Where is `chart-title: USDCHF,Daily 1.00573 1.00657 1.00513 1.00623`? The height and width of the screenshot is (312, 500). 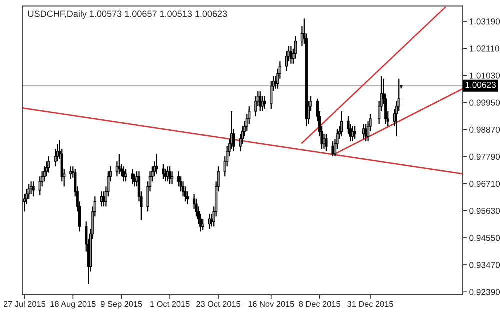 chart-title: USDCHF,Daily 1.00573 1.00657 1.00513 1.00623 is located at coordinates (128, 14).